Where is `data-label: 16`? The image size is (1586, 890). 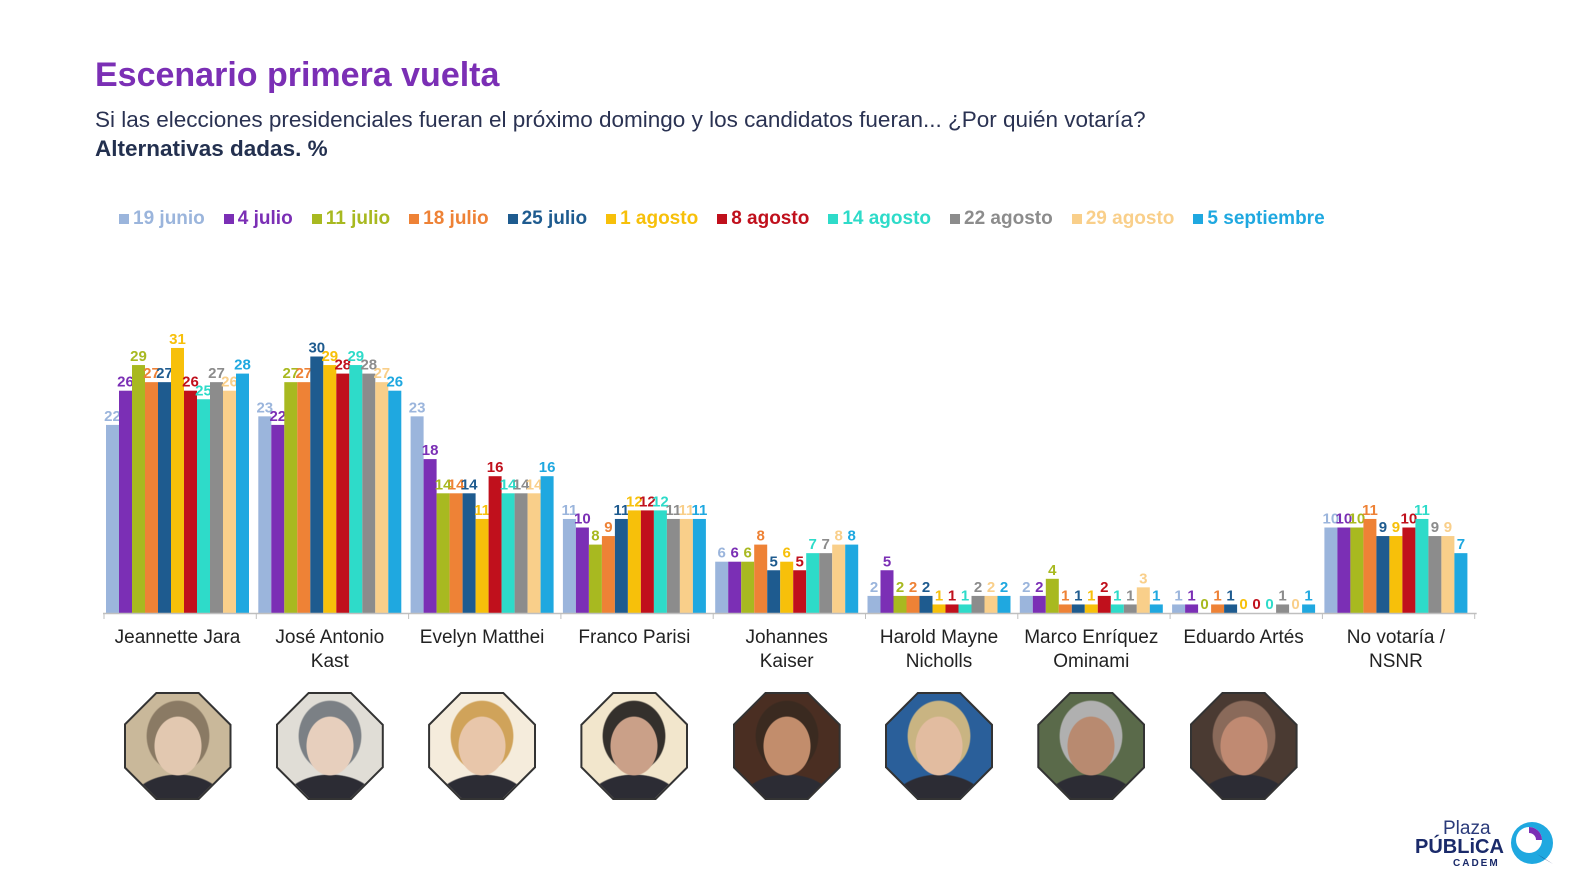 data-label: 16 is located at coordinates (547, 467).